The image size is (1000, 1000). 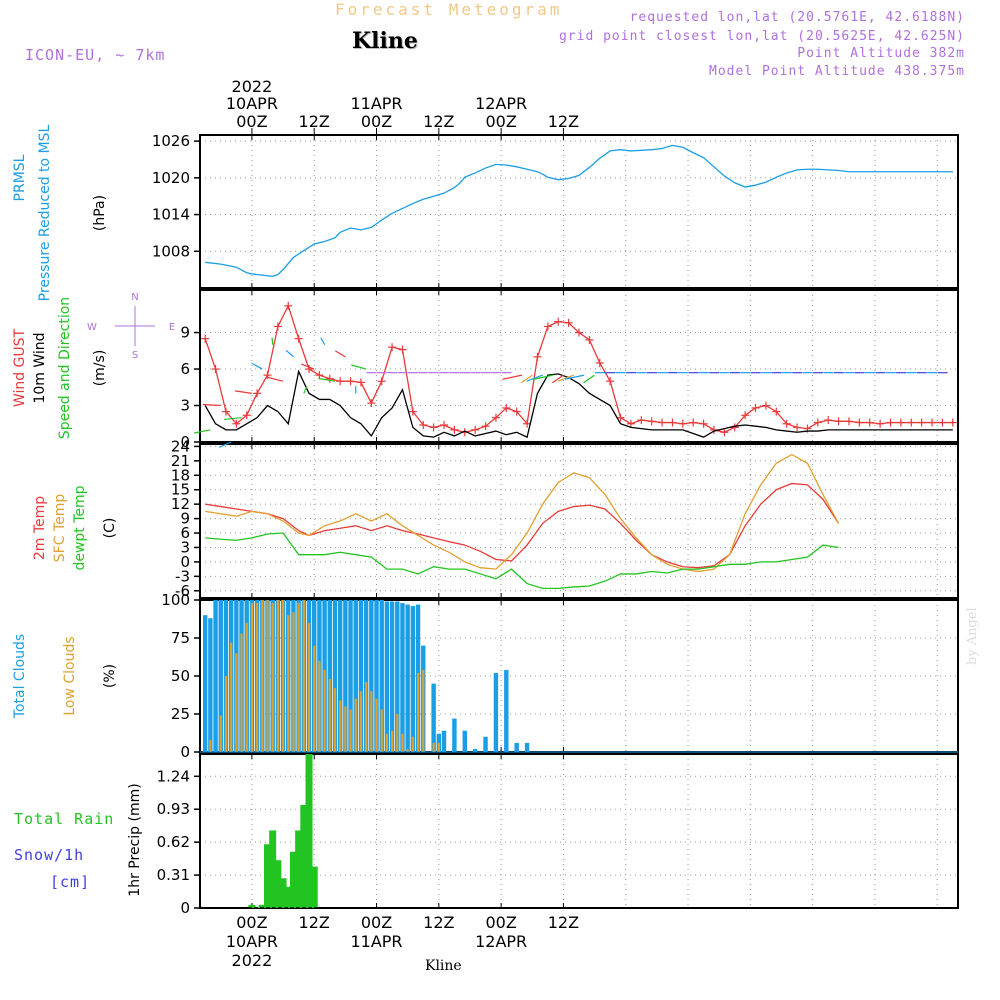 I want to click on y-tick-label: 6, so click(x=185, y=533).